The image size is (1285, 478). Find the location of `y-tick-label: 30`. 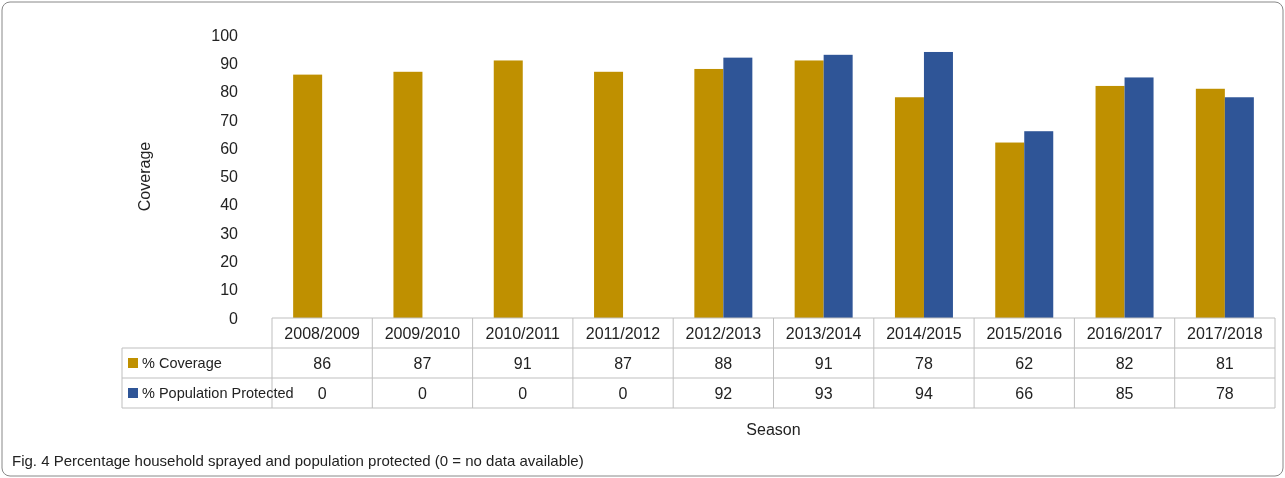

y-tick-label: 30 is located at coordinates (229, 233).